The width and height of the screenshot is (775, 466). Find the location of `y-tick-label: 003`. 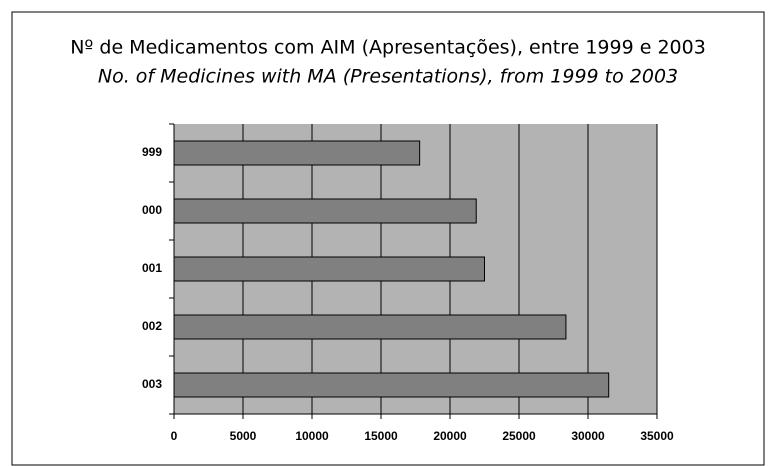

y-tick-label: 003 is located at coordinates (152, 384).